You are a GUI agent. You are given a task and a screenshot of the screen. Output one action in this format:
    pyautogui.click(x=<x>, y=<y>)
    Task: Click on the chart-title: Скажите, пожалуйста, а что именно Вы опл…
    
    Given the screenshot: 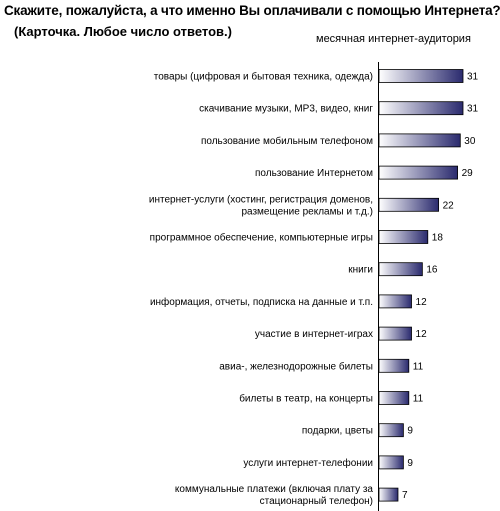 What is the action you would take?
    pyautogui.click(x=252, y=10)
    